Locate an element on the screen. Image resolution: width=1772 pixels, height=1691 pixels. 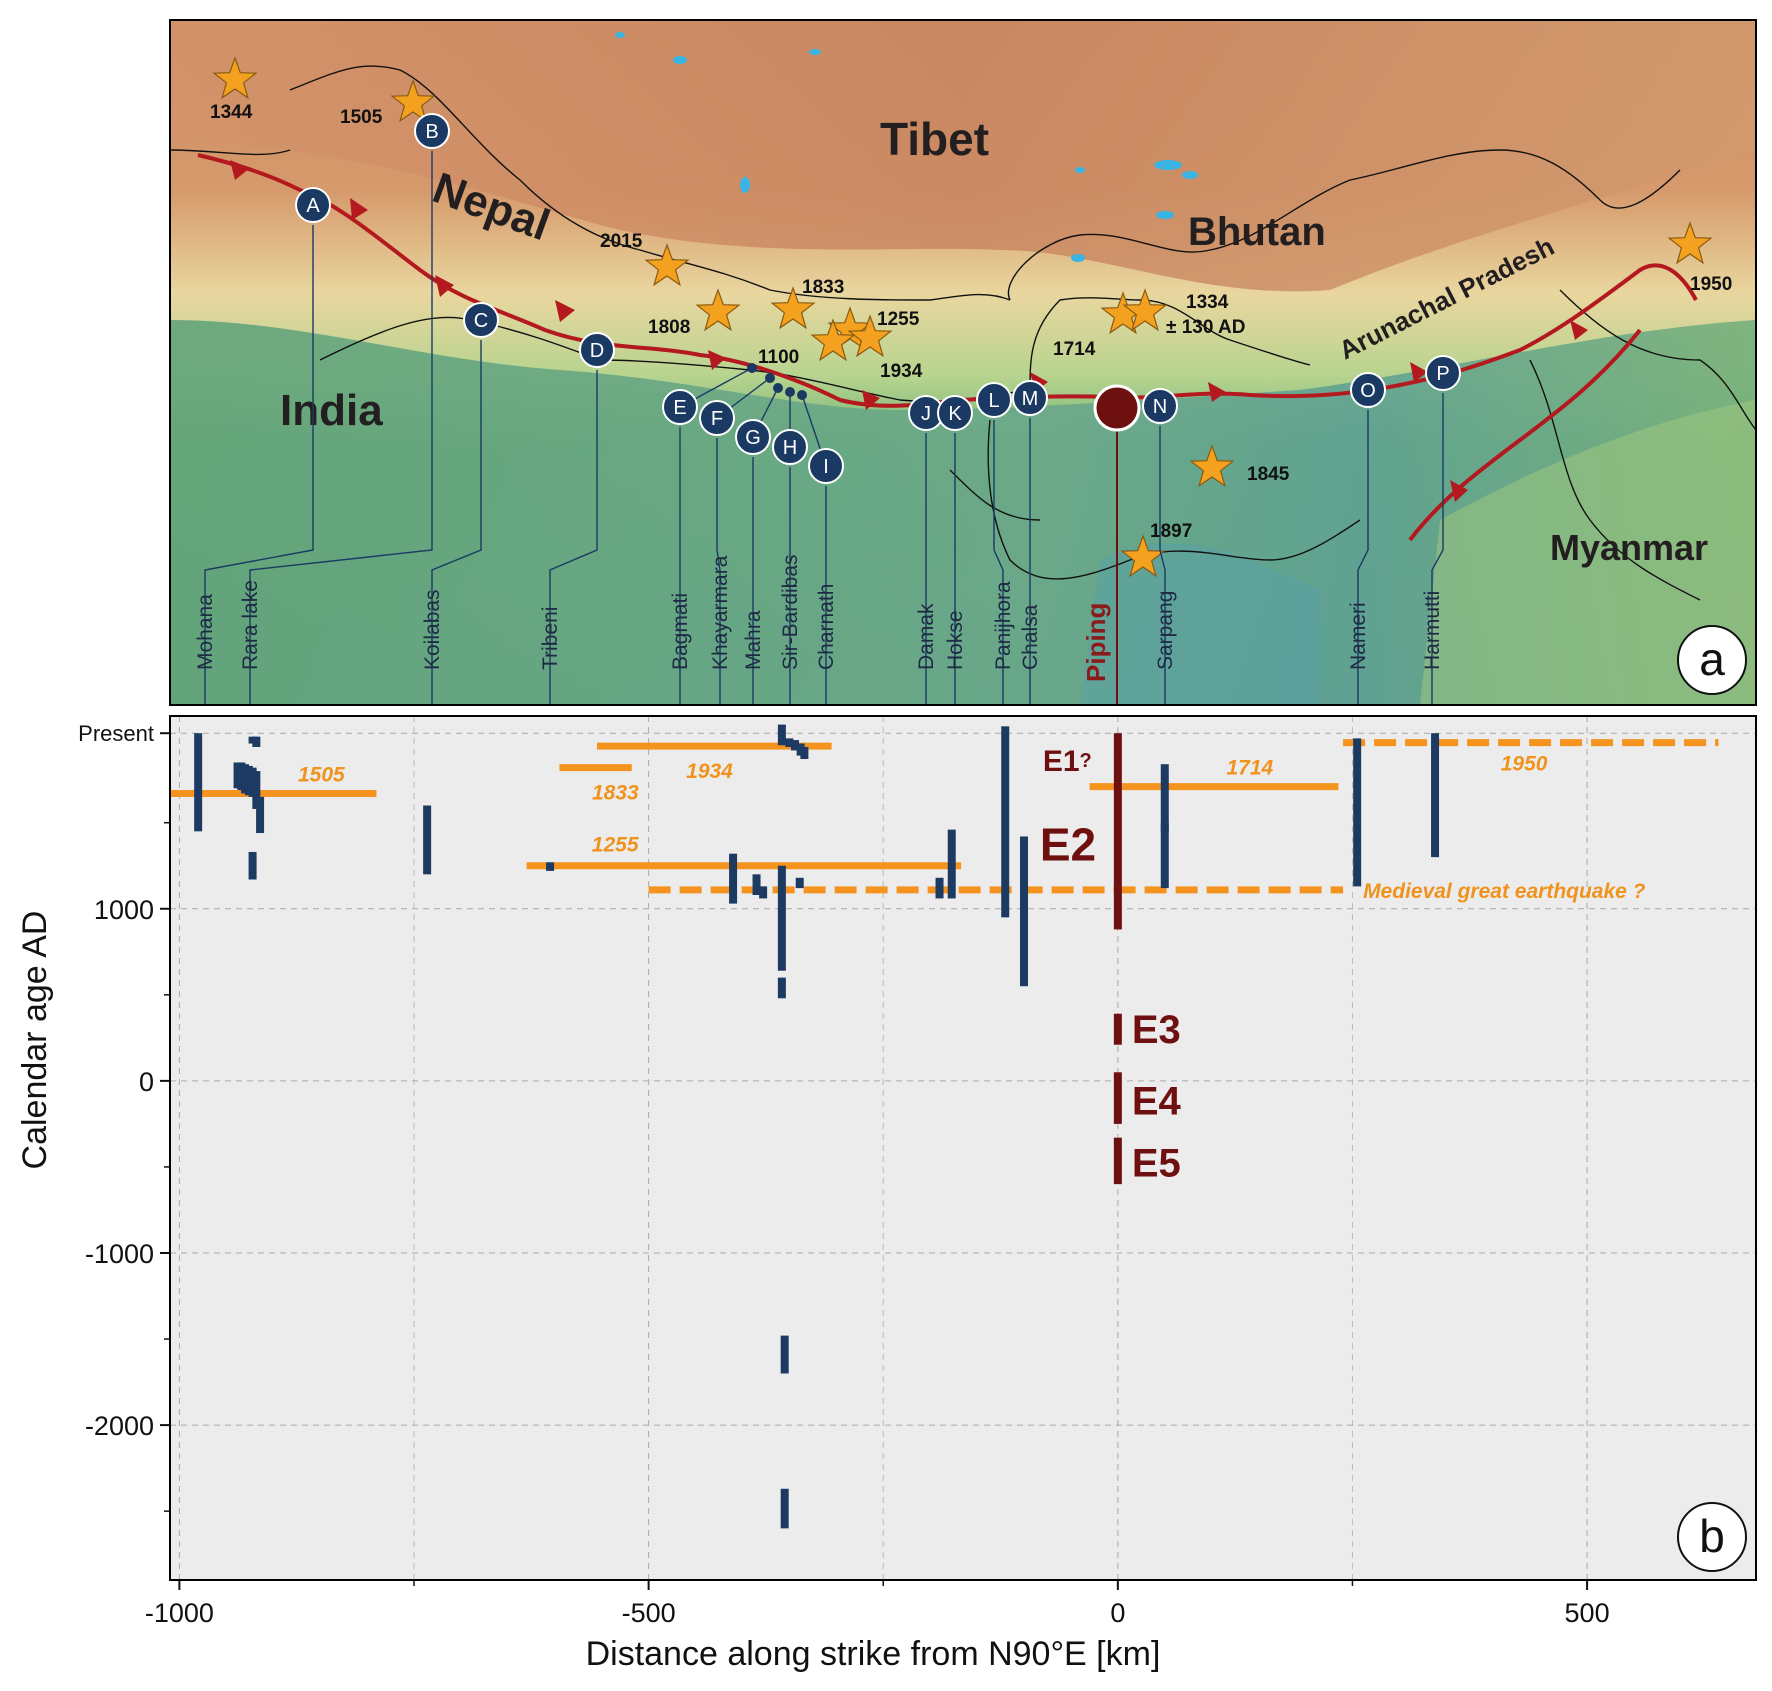
site-letter-e: E is located at coordinates (679, 408).